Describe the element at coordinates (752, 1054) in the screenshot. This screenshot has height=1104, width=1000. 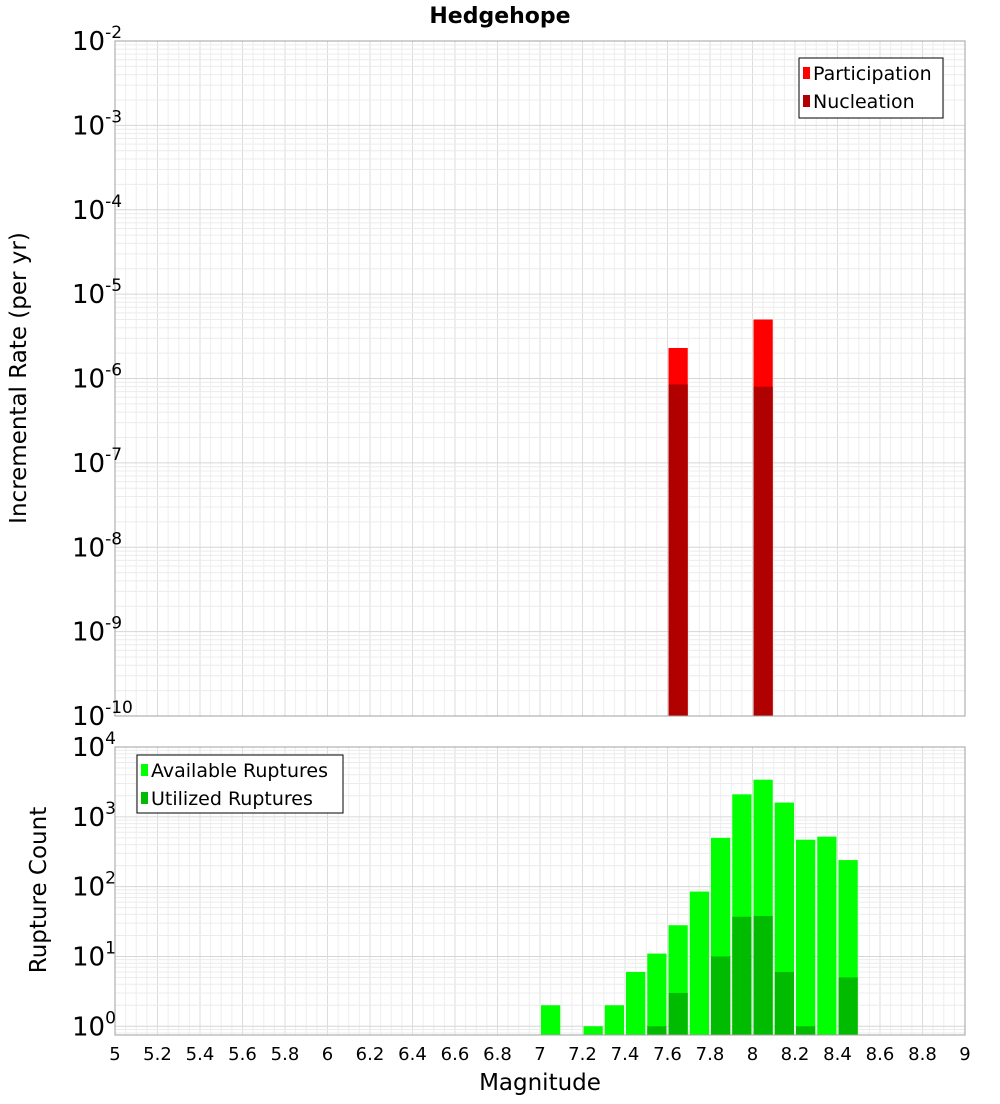
I see `x-tick-label: 8` at that location.